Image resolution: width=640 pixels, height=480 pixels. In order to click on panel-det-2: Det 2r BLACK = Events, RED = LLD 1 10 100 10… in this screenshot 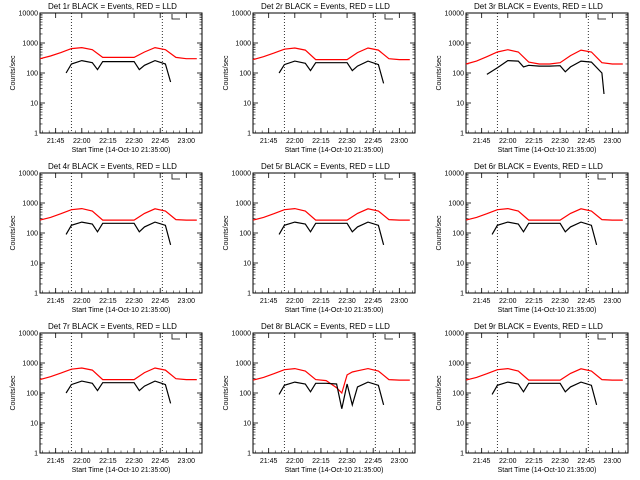, I will do `click(319, 78)`.